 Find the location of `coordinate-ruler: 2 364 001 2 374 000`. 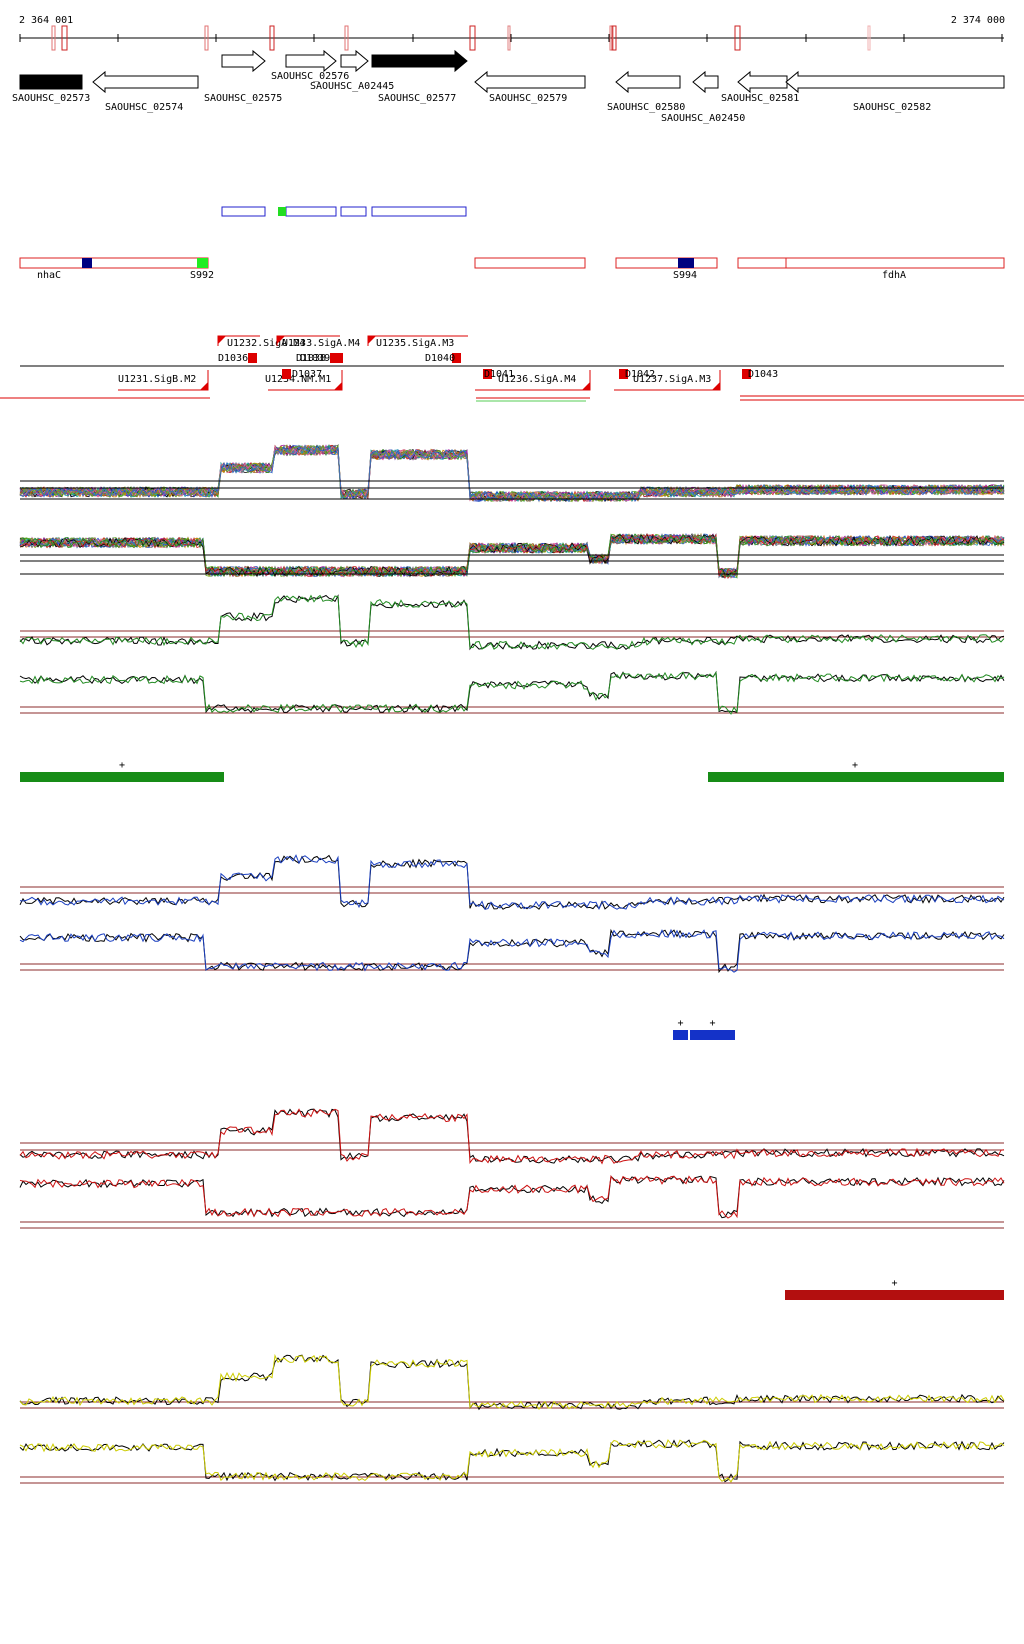

coordinate-ruler: 2 364 001 2 374 000 is located at coordinates (512, 33).